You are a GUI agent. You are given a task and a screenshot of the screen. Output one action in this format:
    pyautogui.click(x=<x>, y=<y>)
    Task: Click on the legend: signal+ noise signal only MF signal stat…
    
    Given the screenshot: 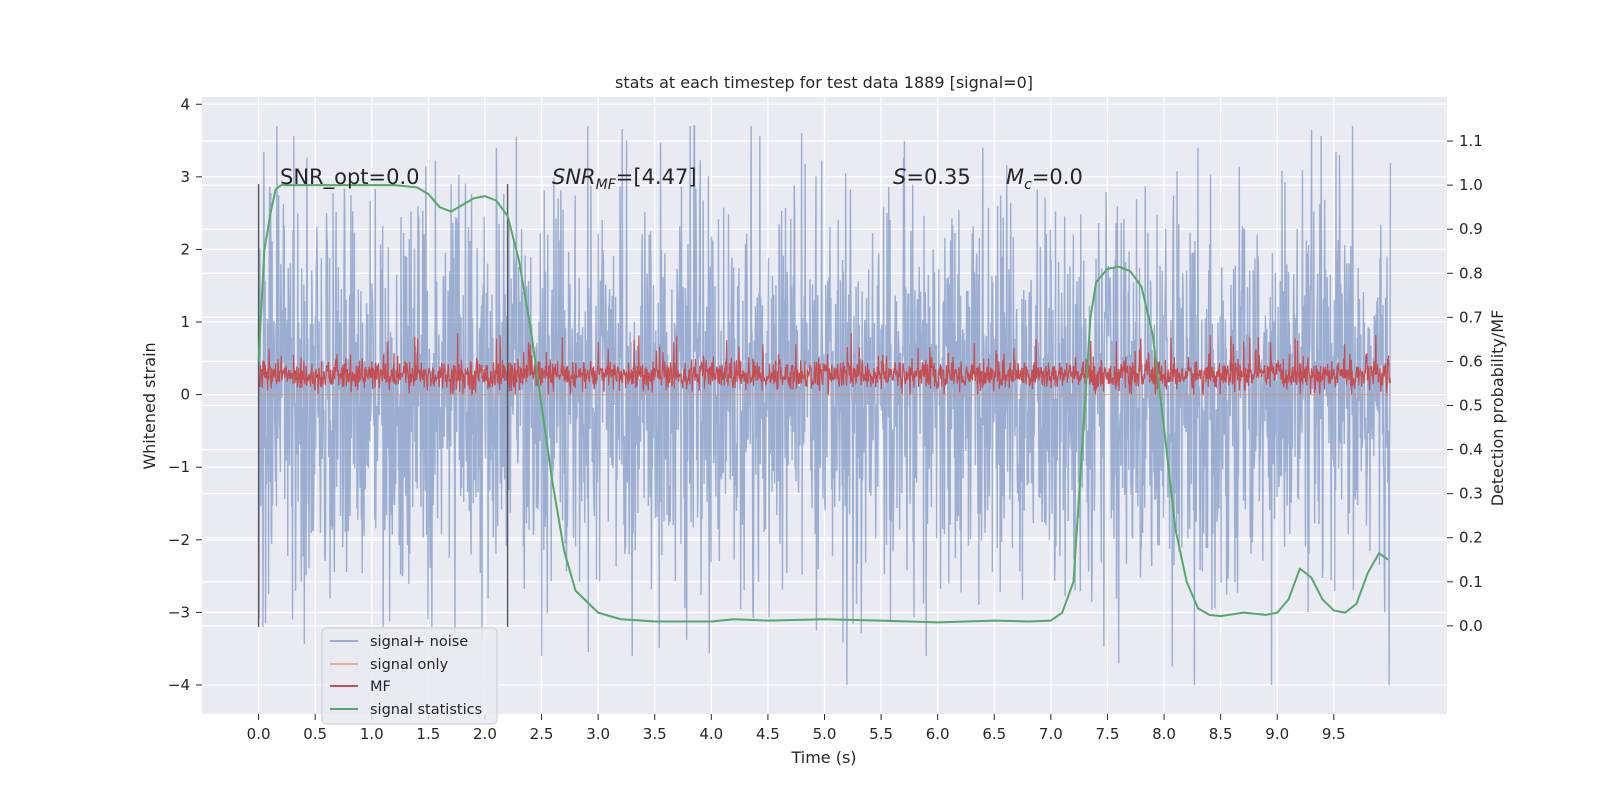 What is the action you would take?
    pyautogui.click(x=409, y=676)
    